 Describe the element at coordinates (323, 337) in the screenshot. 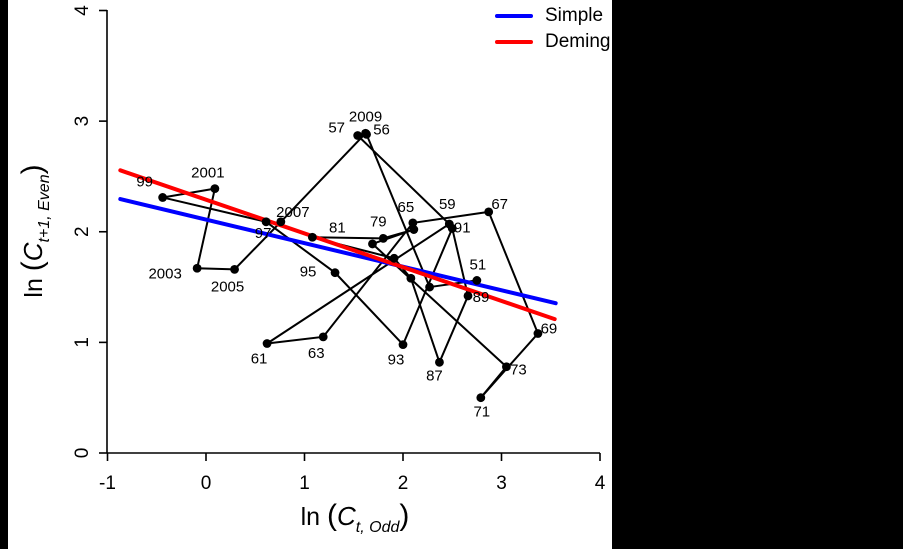

I see `data-point-1963` at that location.